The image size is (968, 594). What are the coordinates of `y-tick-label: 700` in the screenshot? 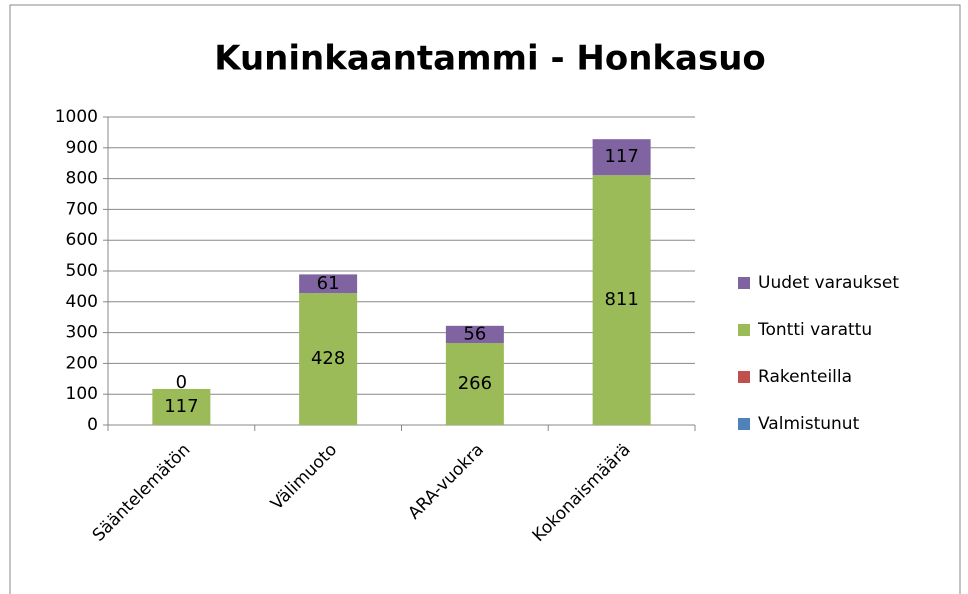 It's located at (82, 209).